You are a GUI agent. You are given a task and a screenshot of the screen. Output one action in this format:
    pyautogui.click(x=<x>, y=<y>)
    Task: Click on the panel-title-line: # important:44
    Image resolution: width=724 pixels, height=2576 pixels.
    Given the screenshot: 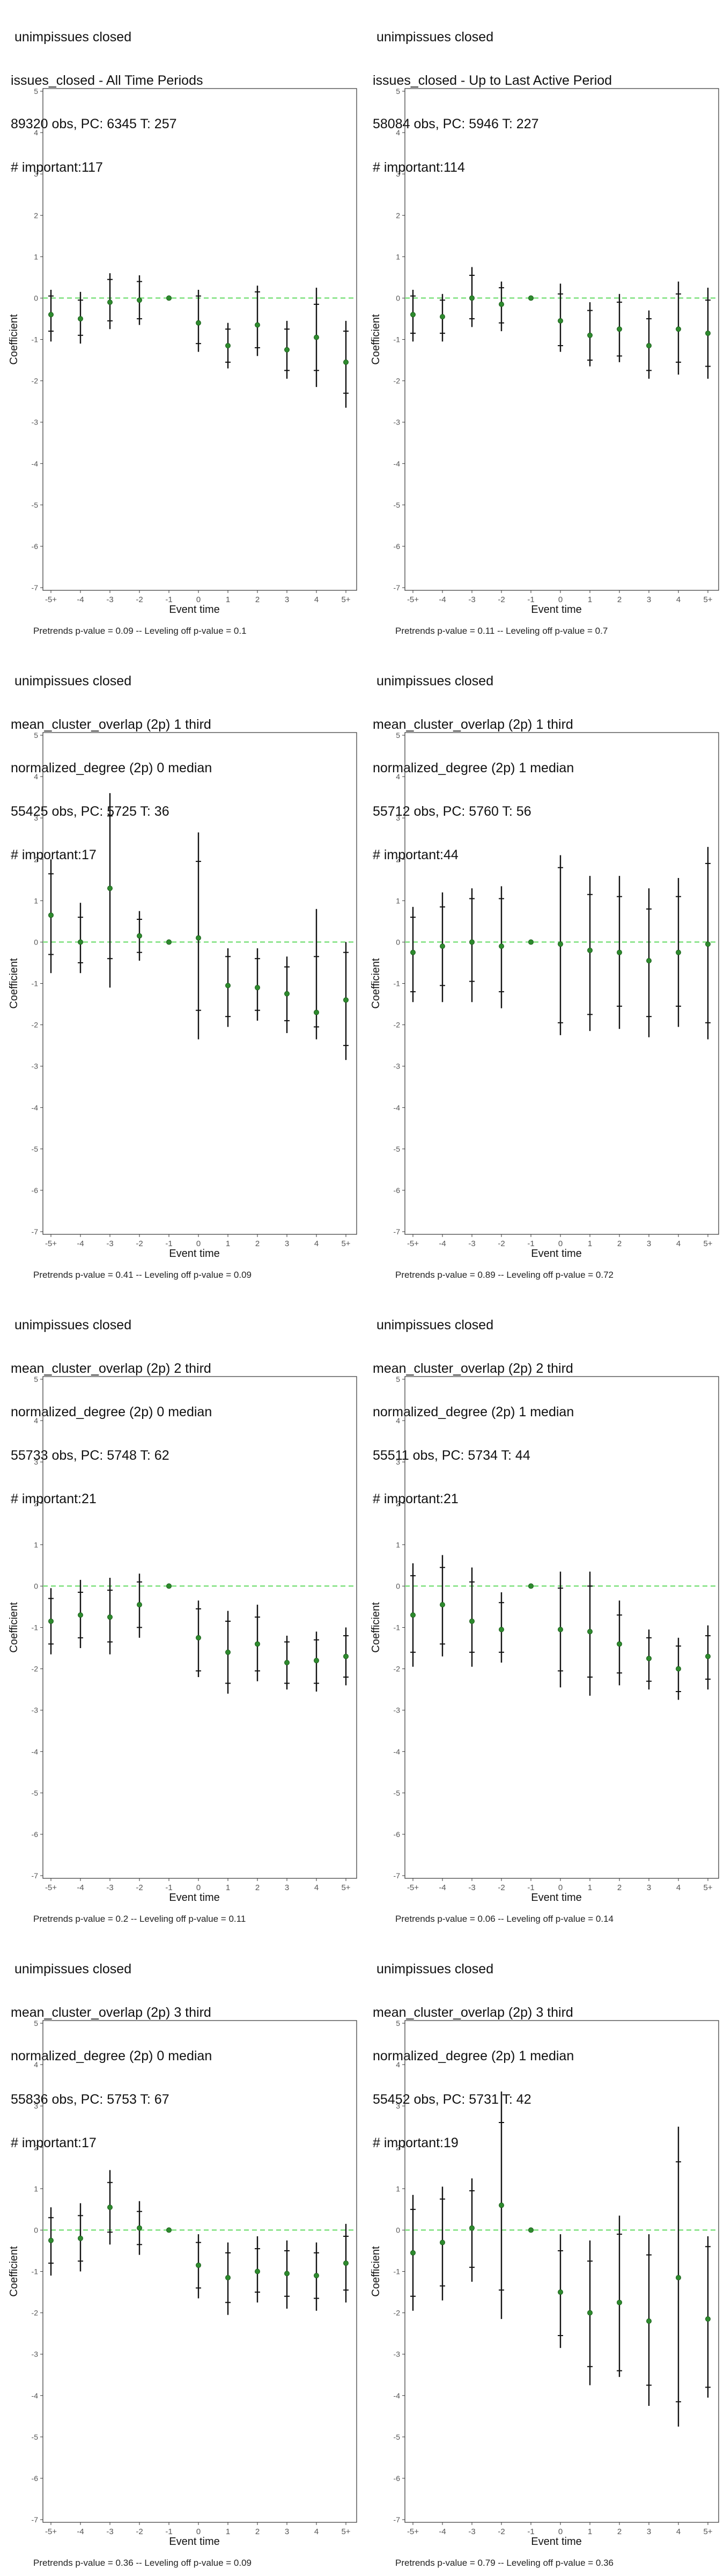 What is the action you would take?
    pyautogui.click(x=416, y=854)
    